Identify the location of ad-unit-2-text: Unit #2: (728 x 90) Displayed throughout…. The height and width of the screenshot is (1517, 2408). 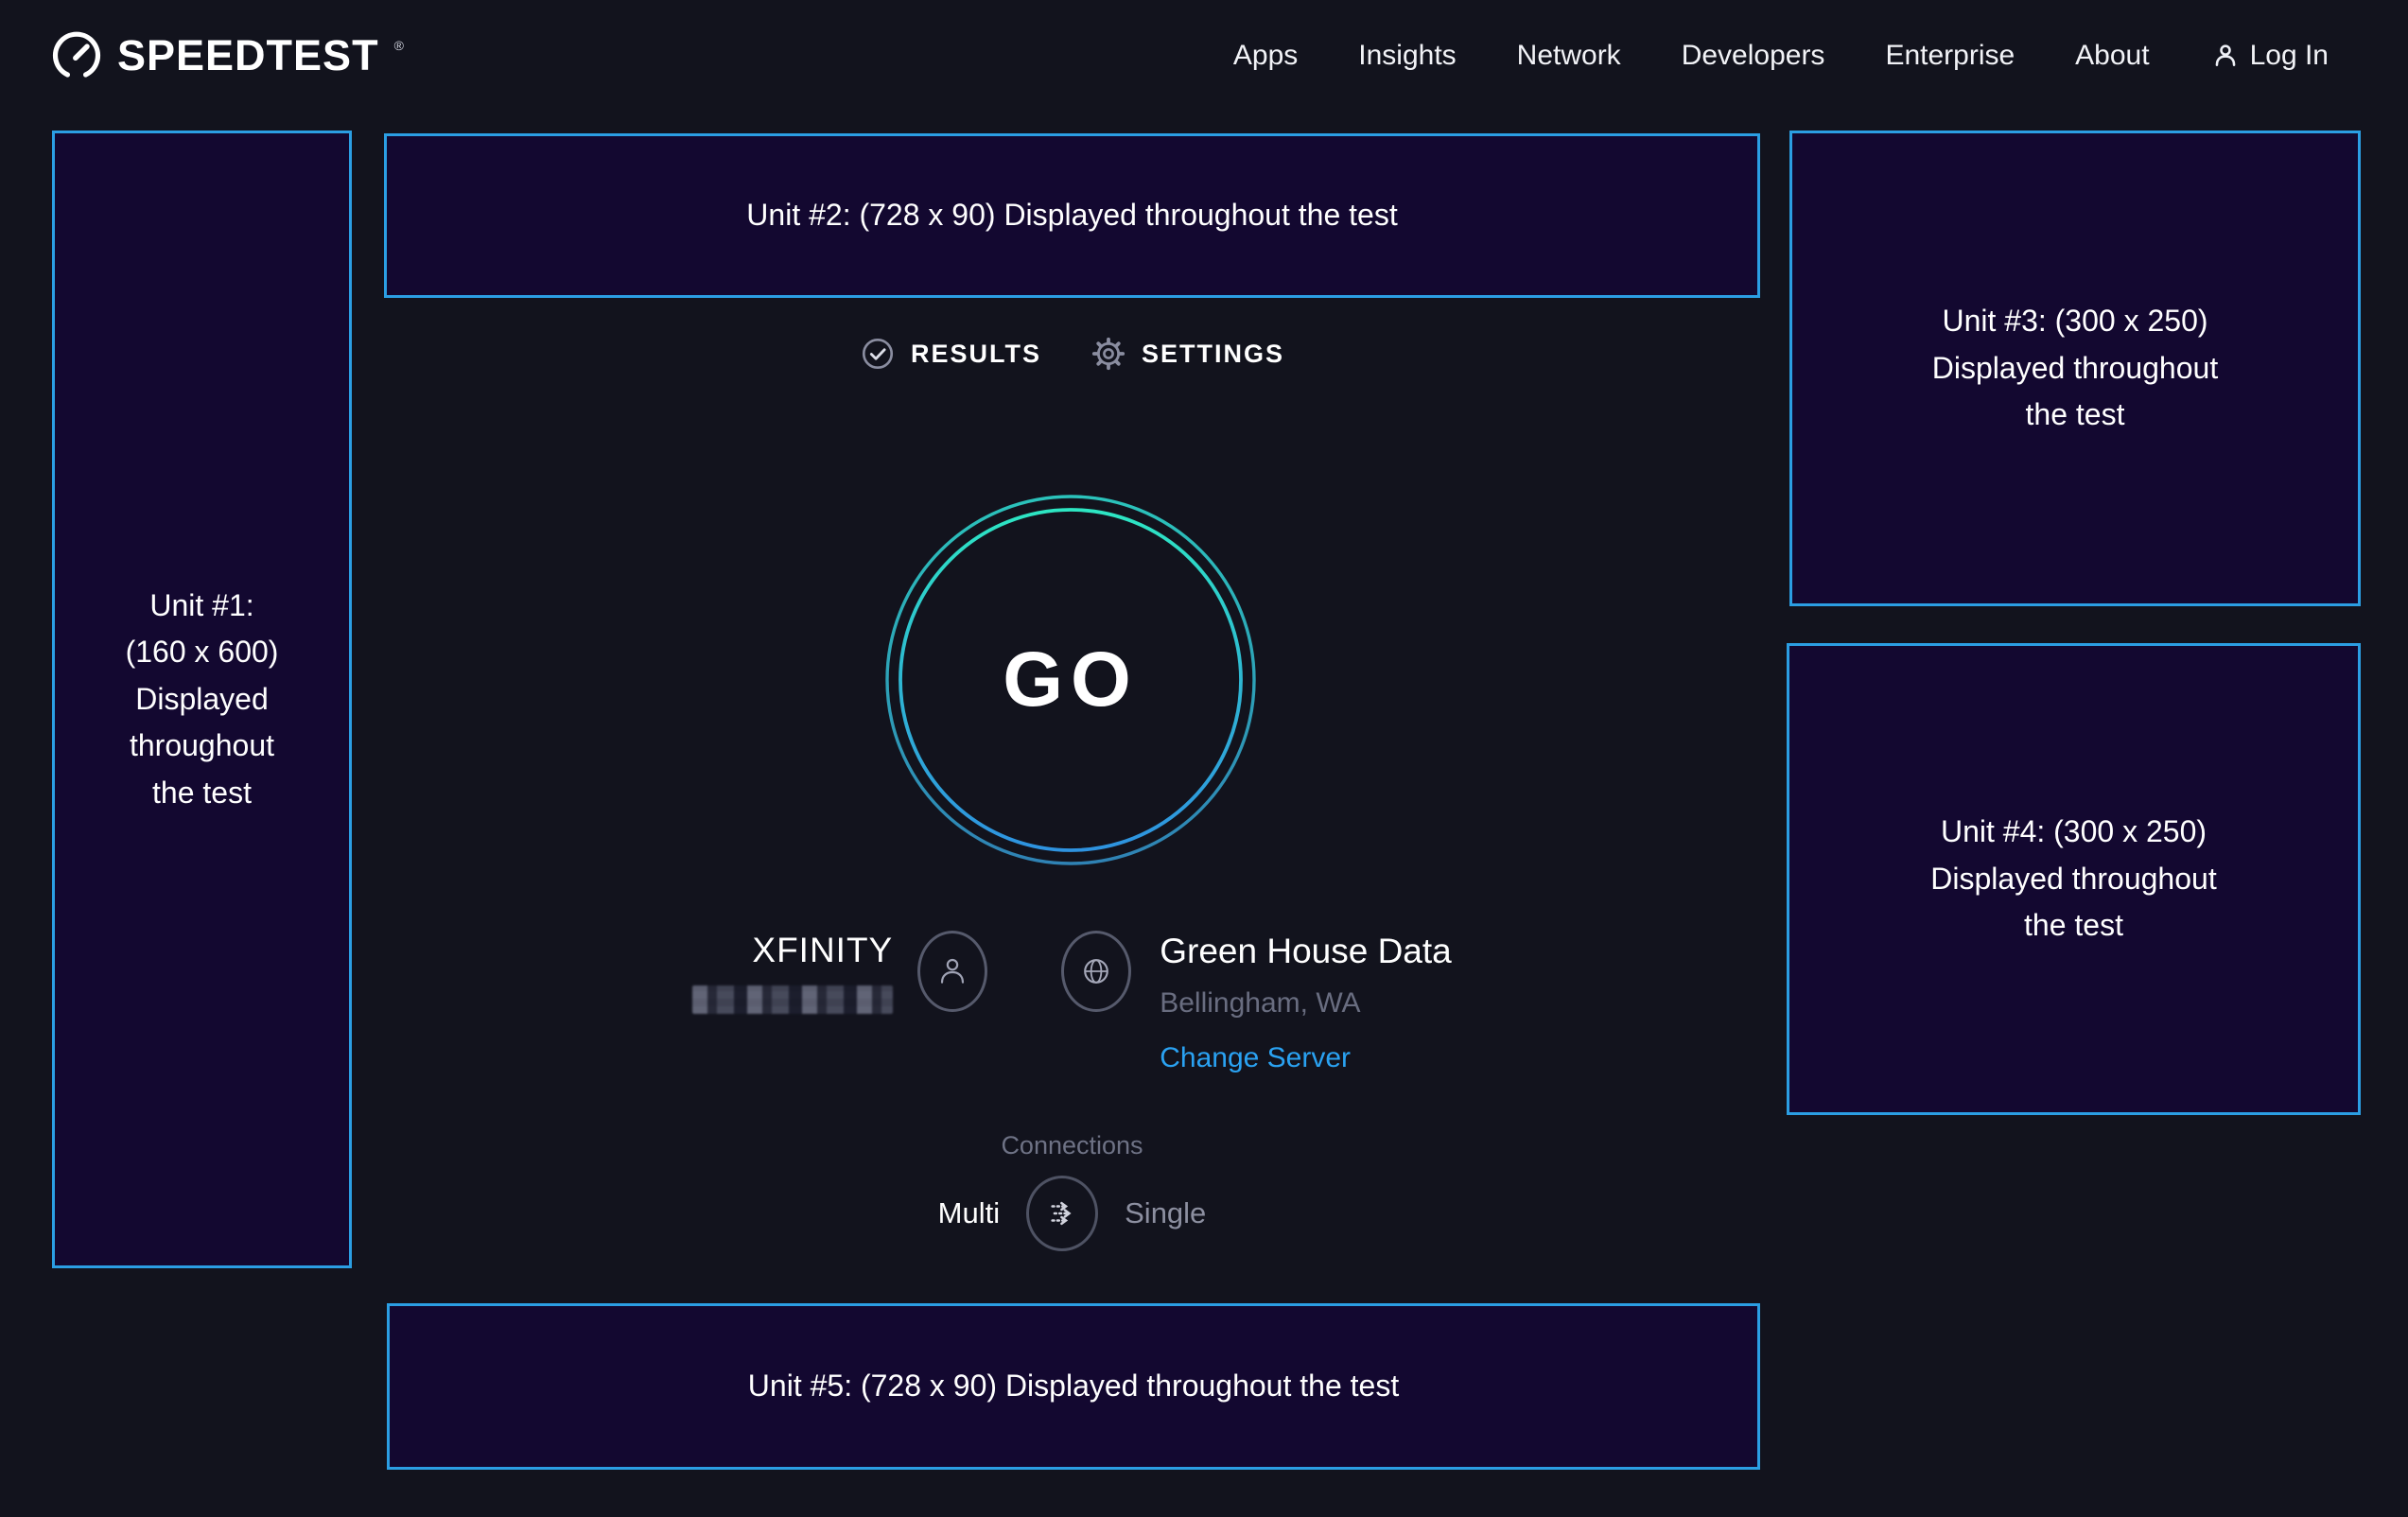
(1072, 215).